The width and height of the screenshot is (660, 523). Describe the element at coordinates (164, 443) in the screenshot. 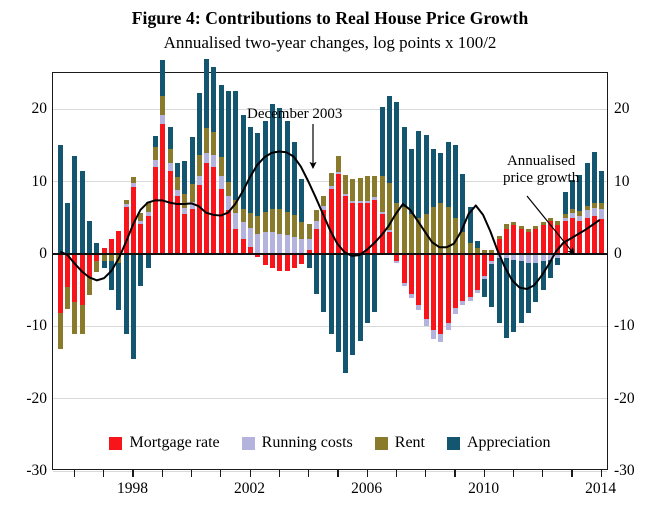

I see `legend-item: Mortgage rate` at that location.